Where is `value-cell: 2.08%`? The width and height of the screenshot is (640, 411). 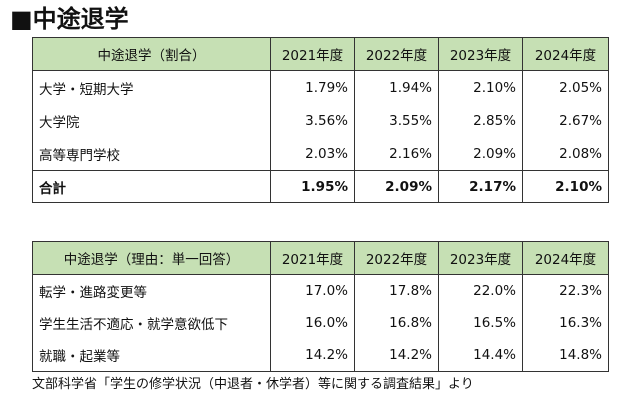
value-cell: 2.08% is located at coordinates (565, 154).